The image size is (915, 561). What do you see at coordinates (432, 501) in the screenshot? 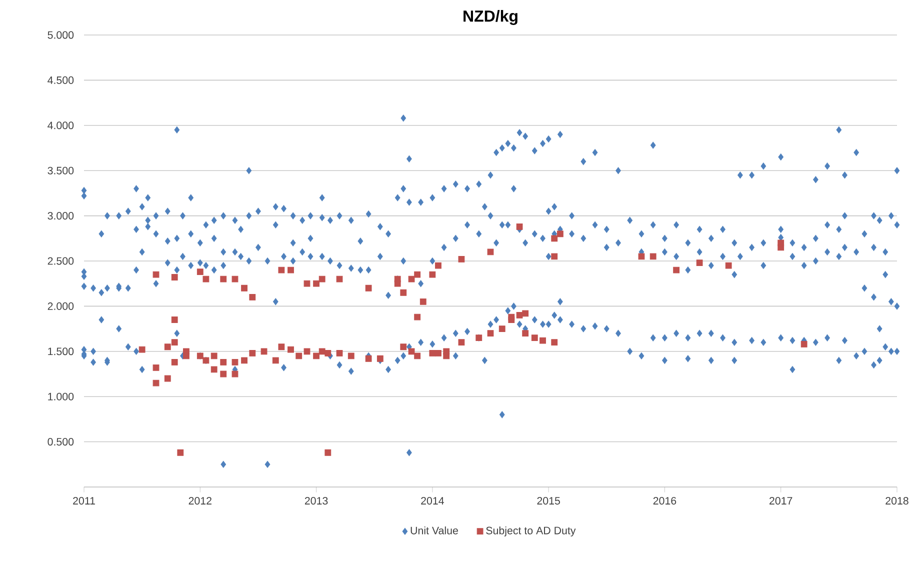
I see `x-tick-label: 2014` at bounding box center [432, 501].